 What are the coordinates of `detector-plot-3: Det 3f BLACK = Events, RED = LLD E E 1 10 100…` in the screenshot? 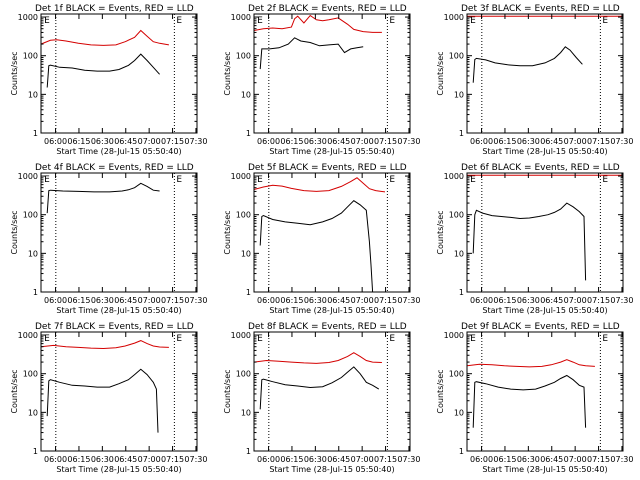 It's located at (534, 80).